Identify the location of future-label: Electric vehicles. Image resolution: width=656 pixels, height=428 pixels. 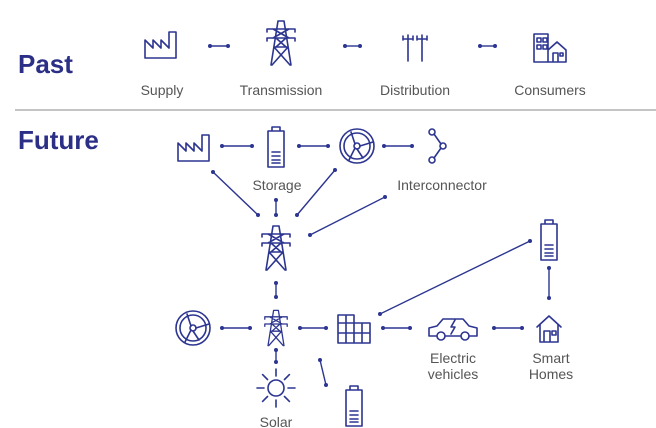
(453, 366).